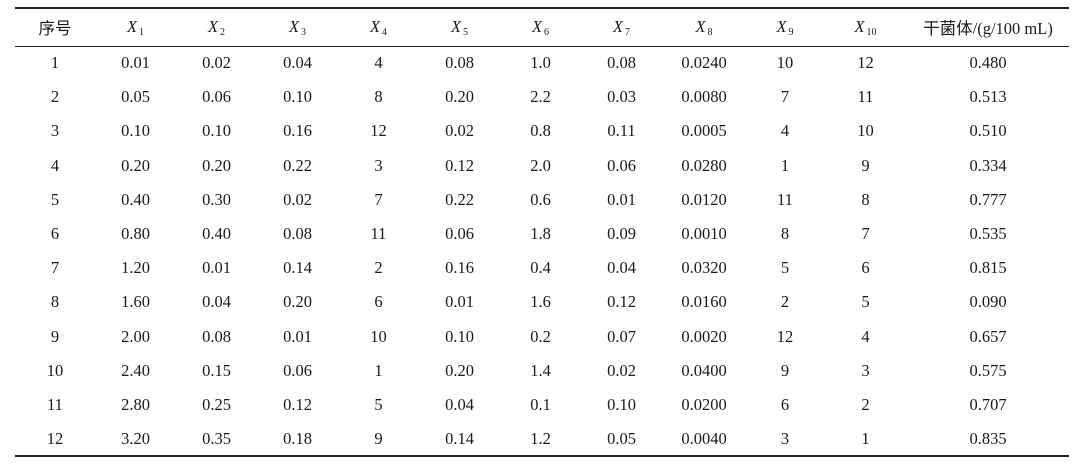  Describe the element at coordinates (540, 336) in the screenshot. I see `table-cell: 0.2` at that location.